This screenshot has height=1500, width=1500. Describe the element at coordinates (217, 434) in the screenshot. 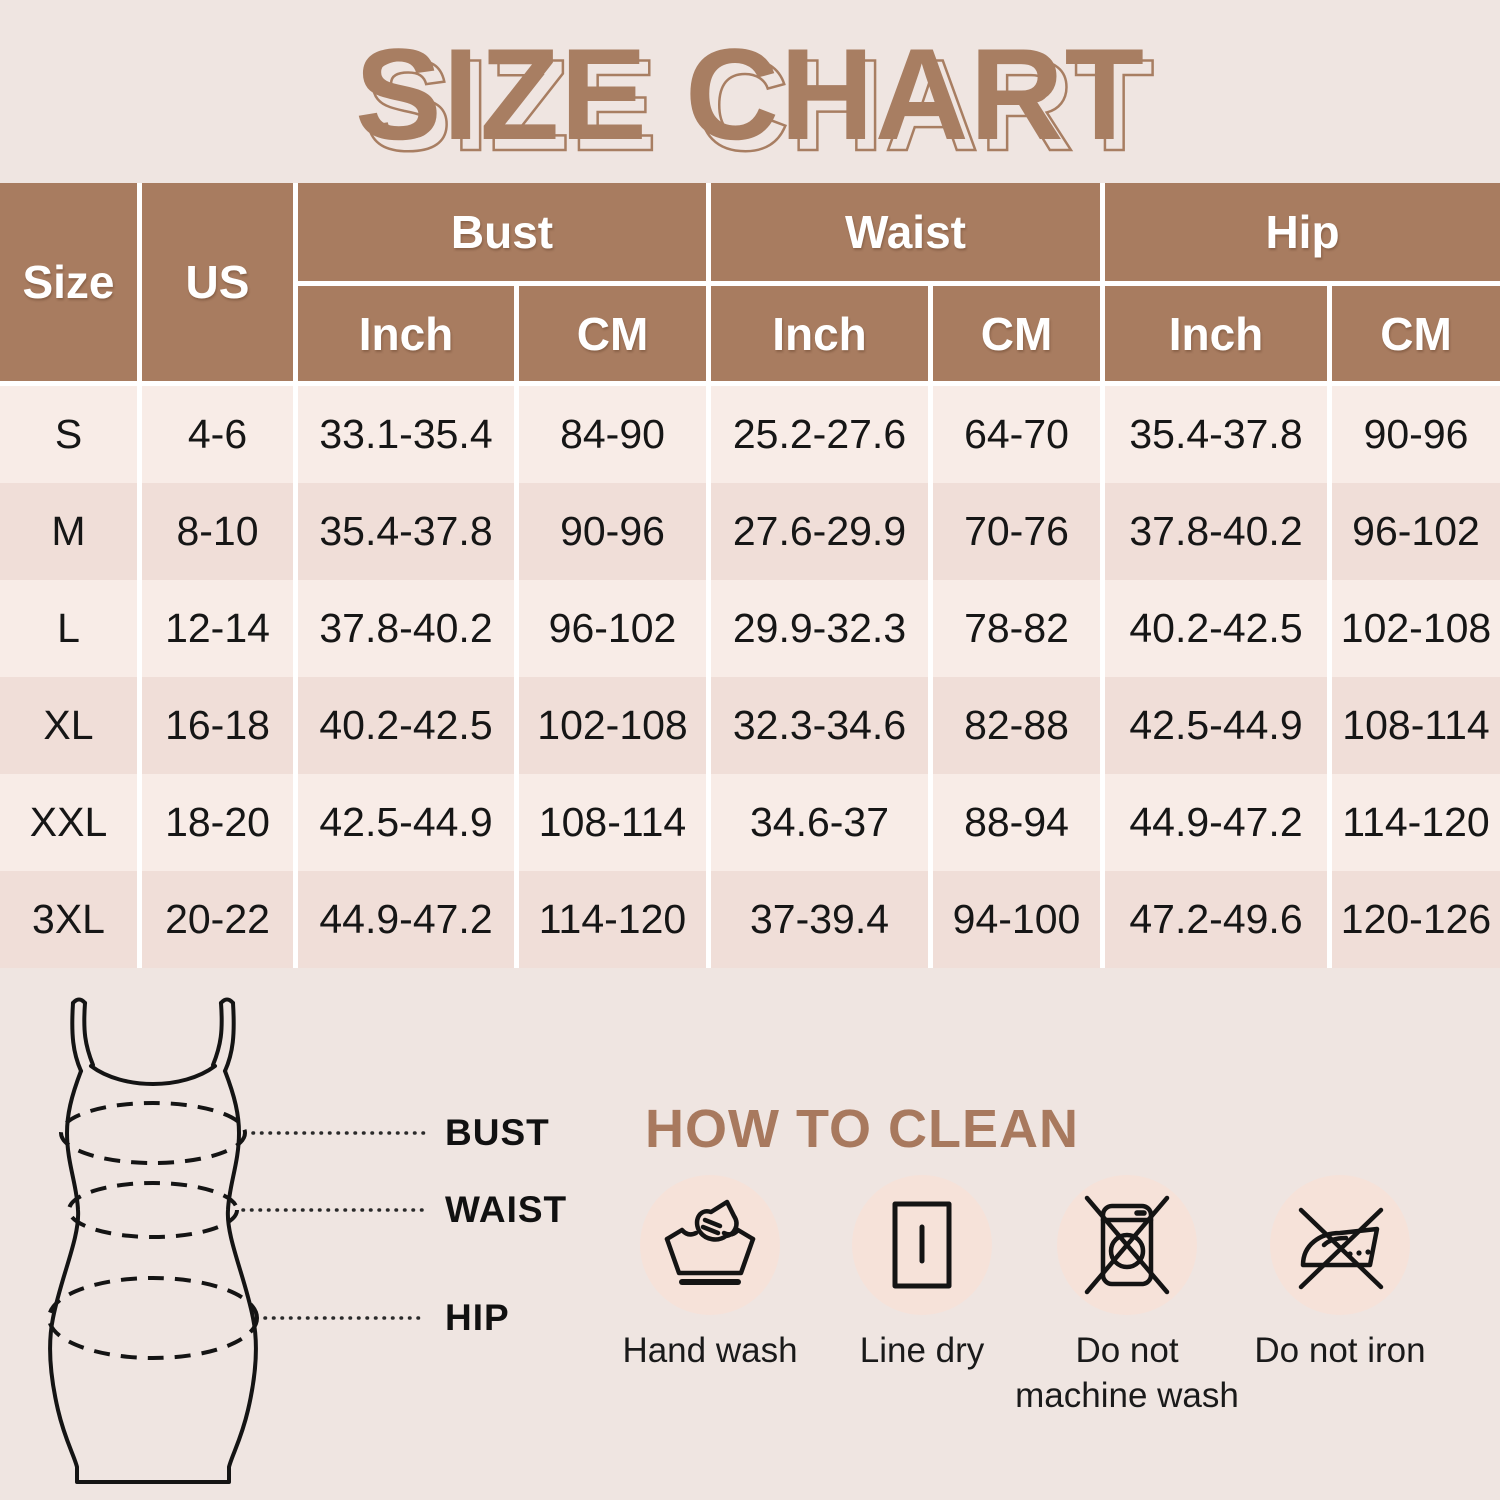

I see `cell-row0-us: 4-6` at that location.